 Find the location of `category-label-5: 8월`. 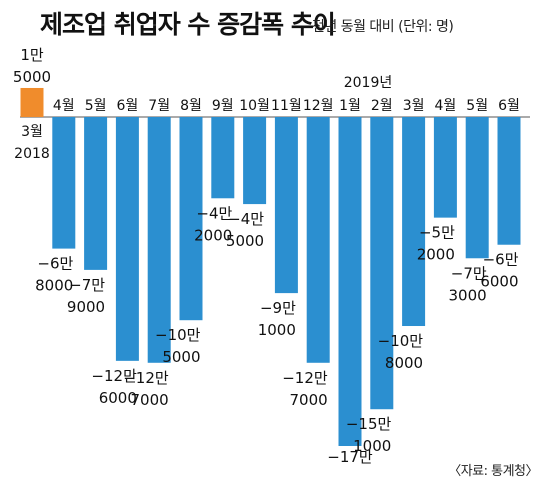

category-label-5: 8월 is located at coordinates (191, 106).